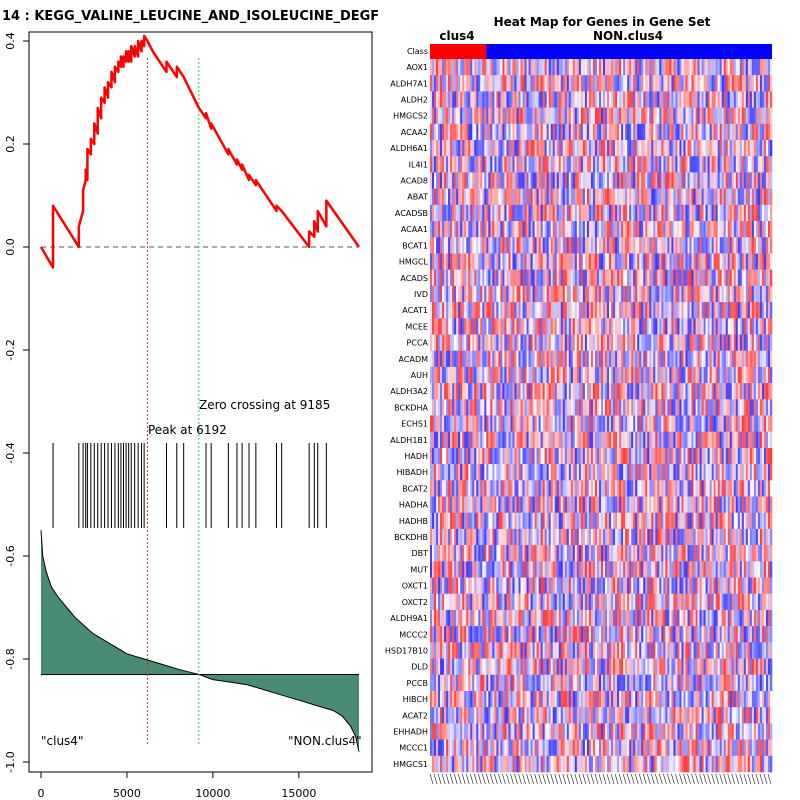  Describe the element at coordinates (601, 407) in the screenshot. I see `heatmap-row` at that location.